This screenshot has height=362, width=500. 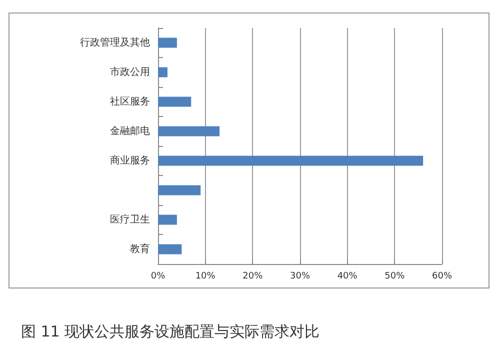 What do you see at coordinates (300, 277) in the screenshot?
I see `x-tick-label: 30%` at bounding box center [300, 277].